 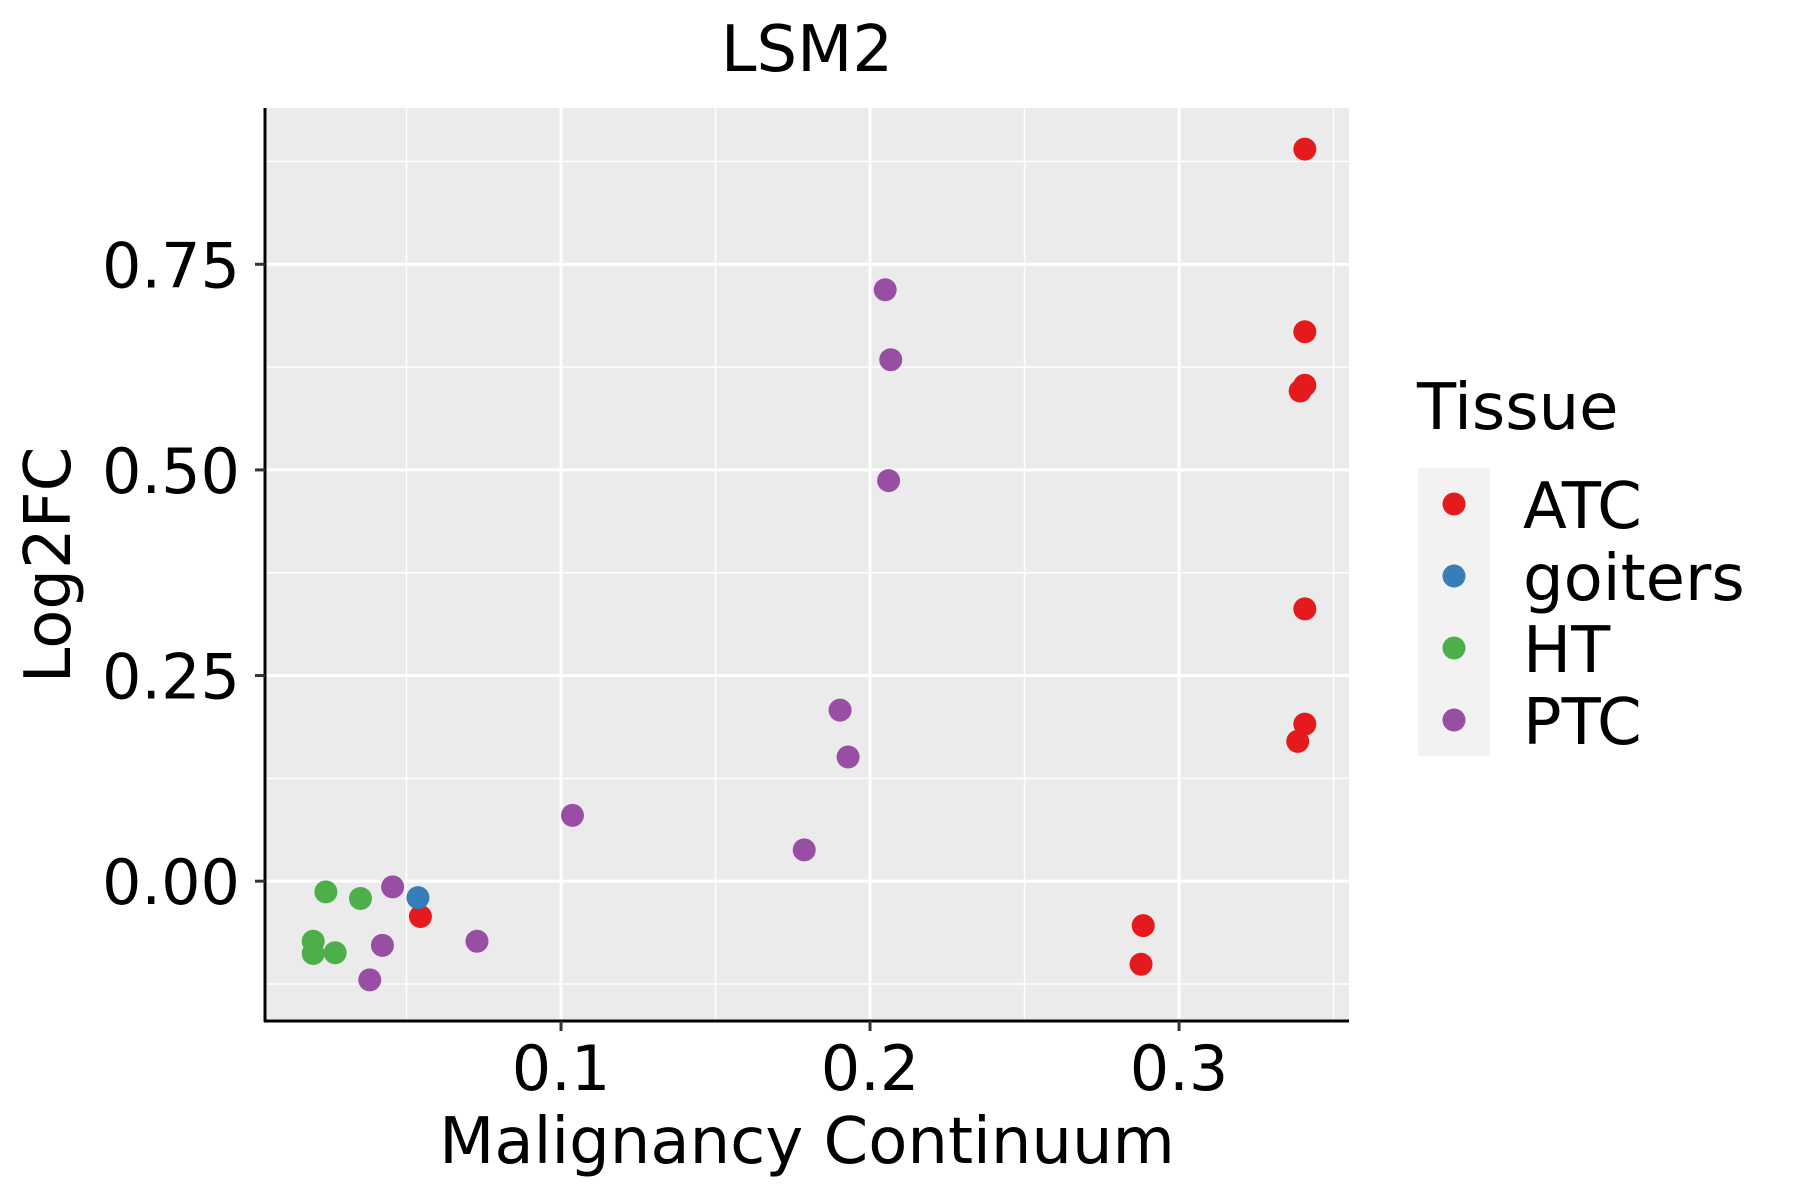 I want to click on legend-label: ATC, so click(x=1582, y=507).